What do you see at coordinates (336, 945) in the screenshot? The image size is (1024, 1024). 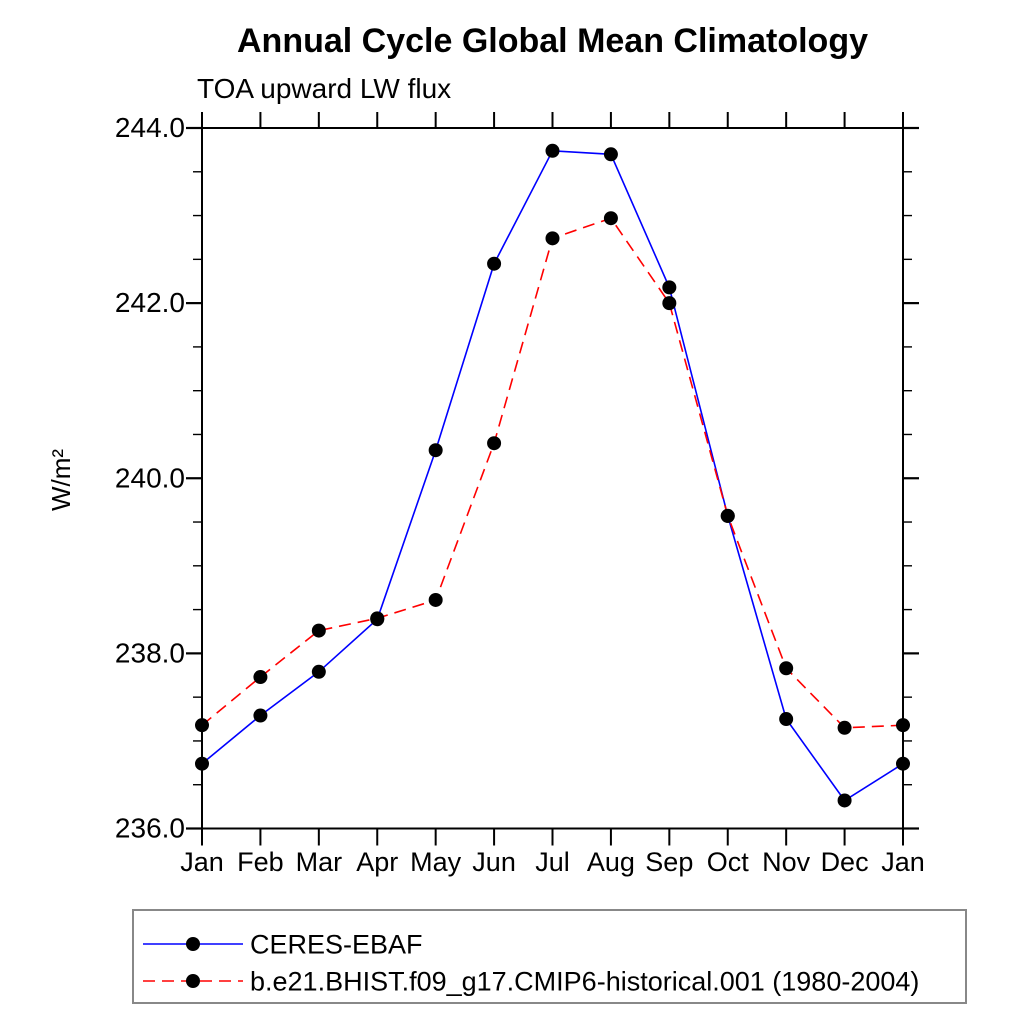 I see `legend-label-ceres-ebaf: CERES-EBAF` at bounding box center [336, 945].